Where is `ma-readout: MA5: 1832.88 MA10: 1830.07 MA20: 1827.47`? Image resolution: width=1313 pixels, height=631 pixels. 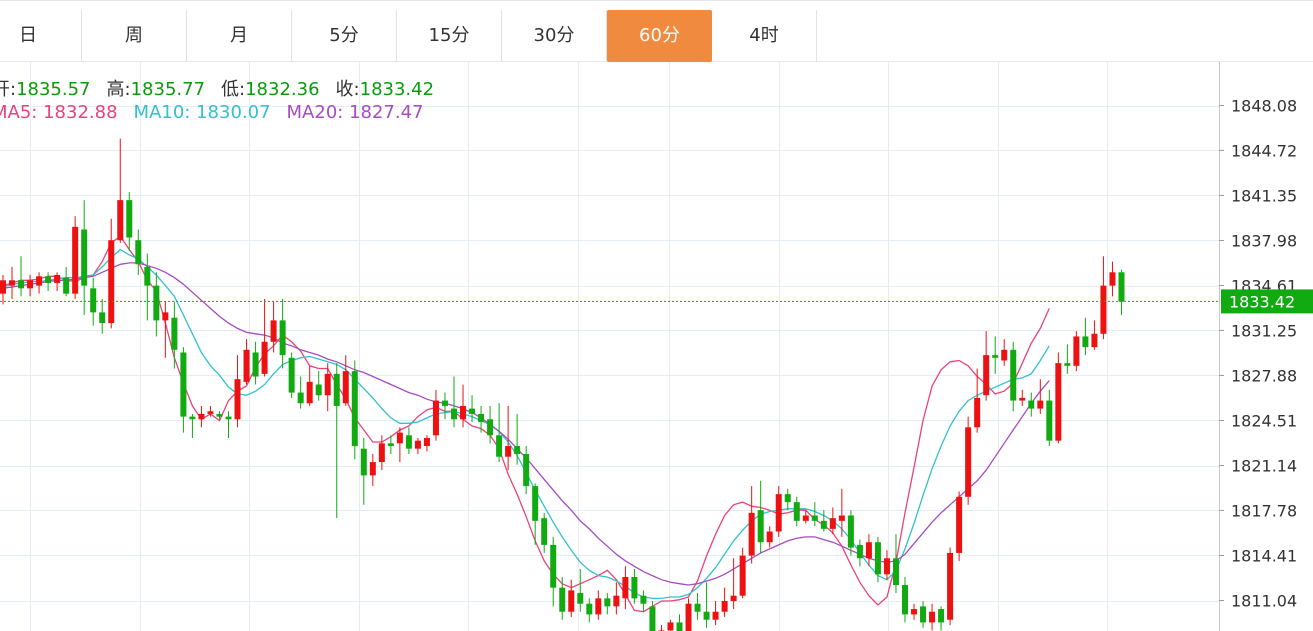
ma-readout: MA5: 1832.88 MA10: 1830.07 MA20: 1827.47 is located at coordinates (212, 112).